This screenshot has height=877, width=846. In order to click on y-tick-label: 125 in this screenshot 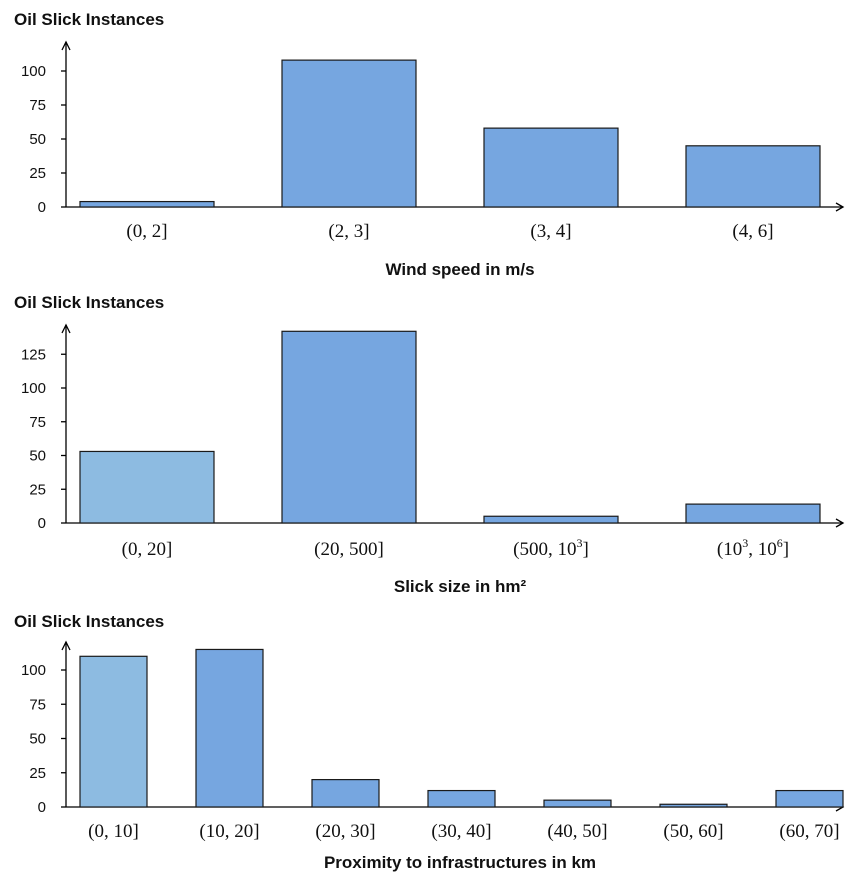, I will do `click(33, 354)`.